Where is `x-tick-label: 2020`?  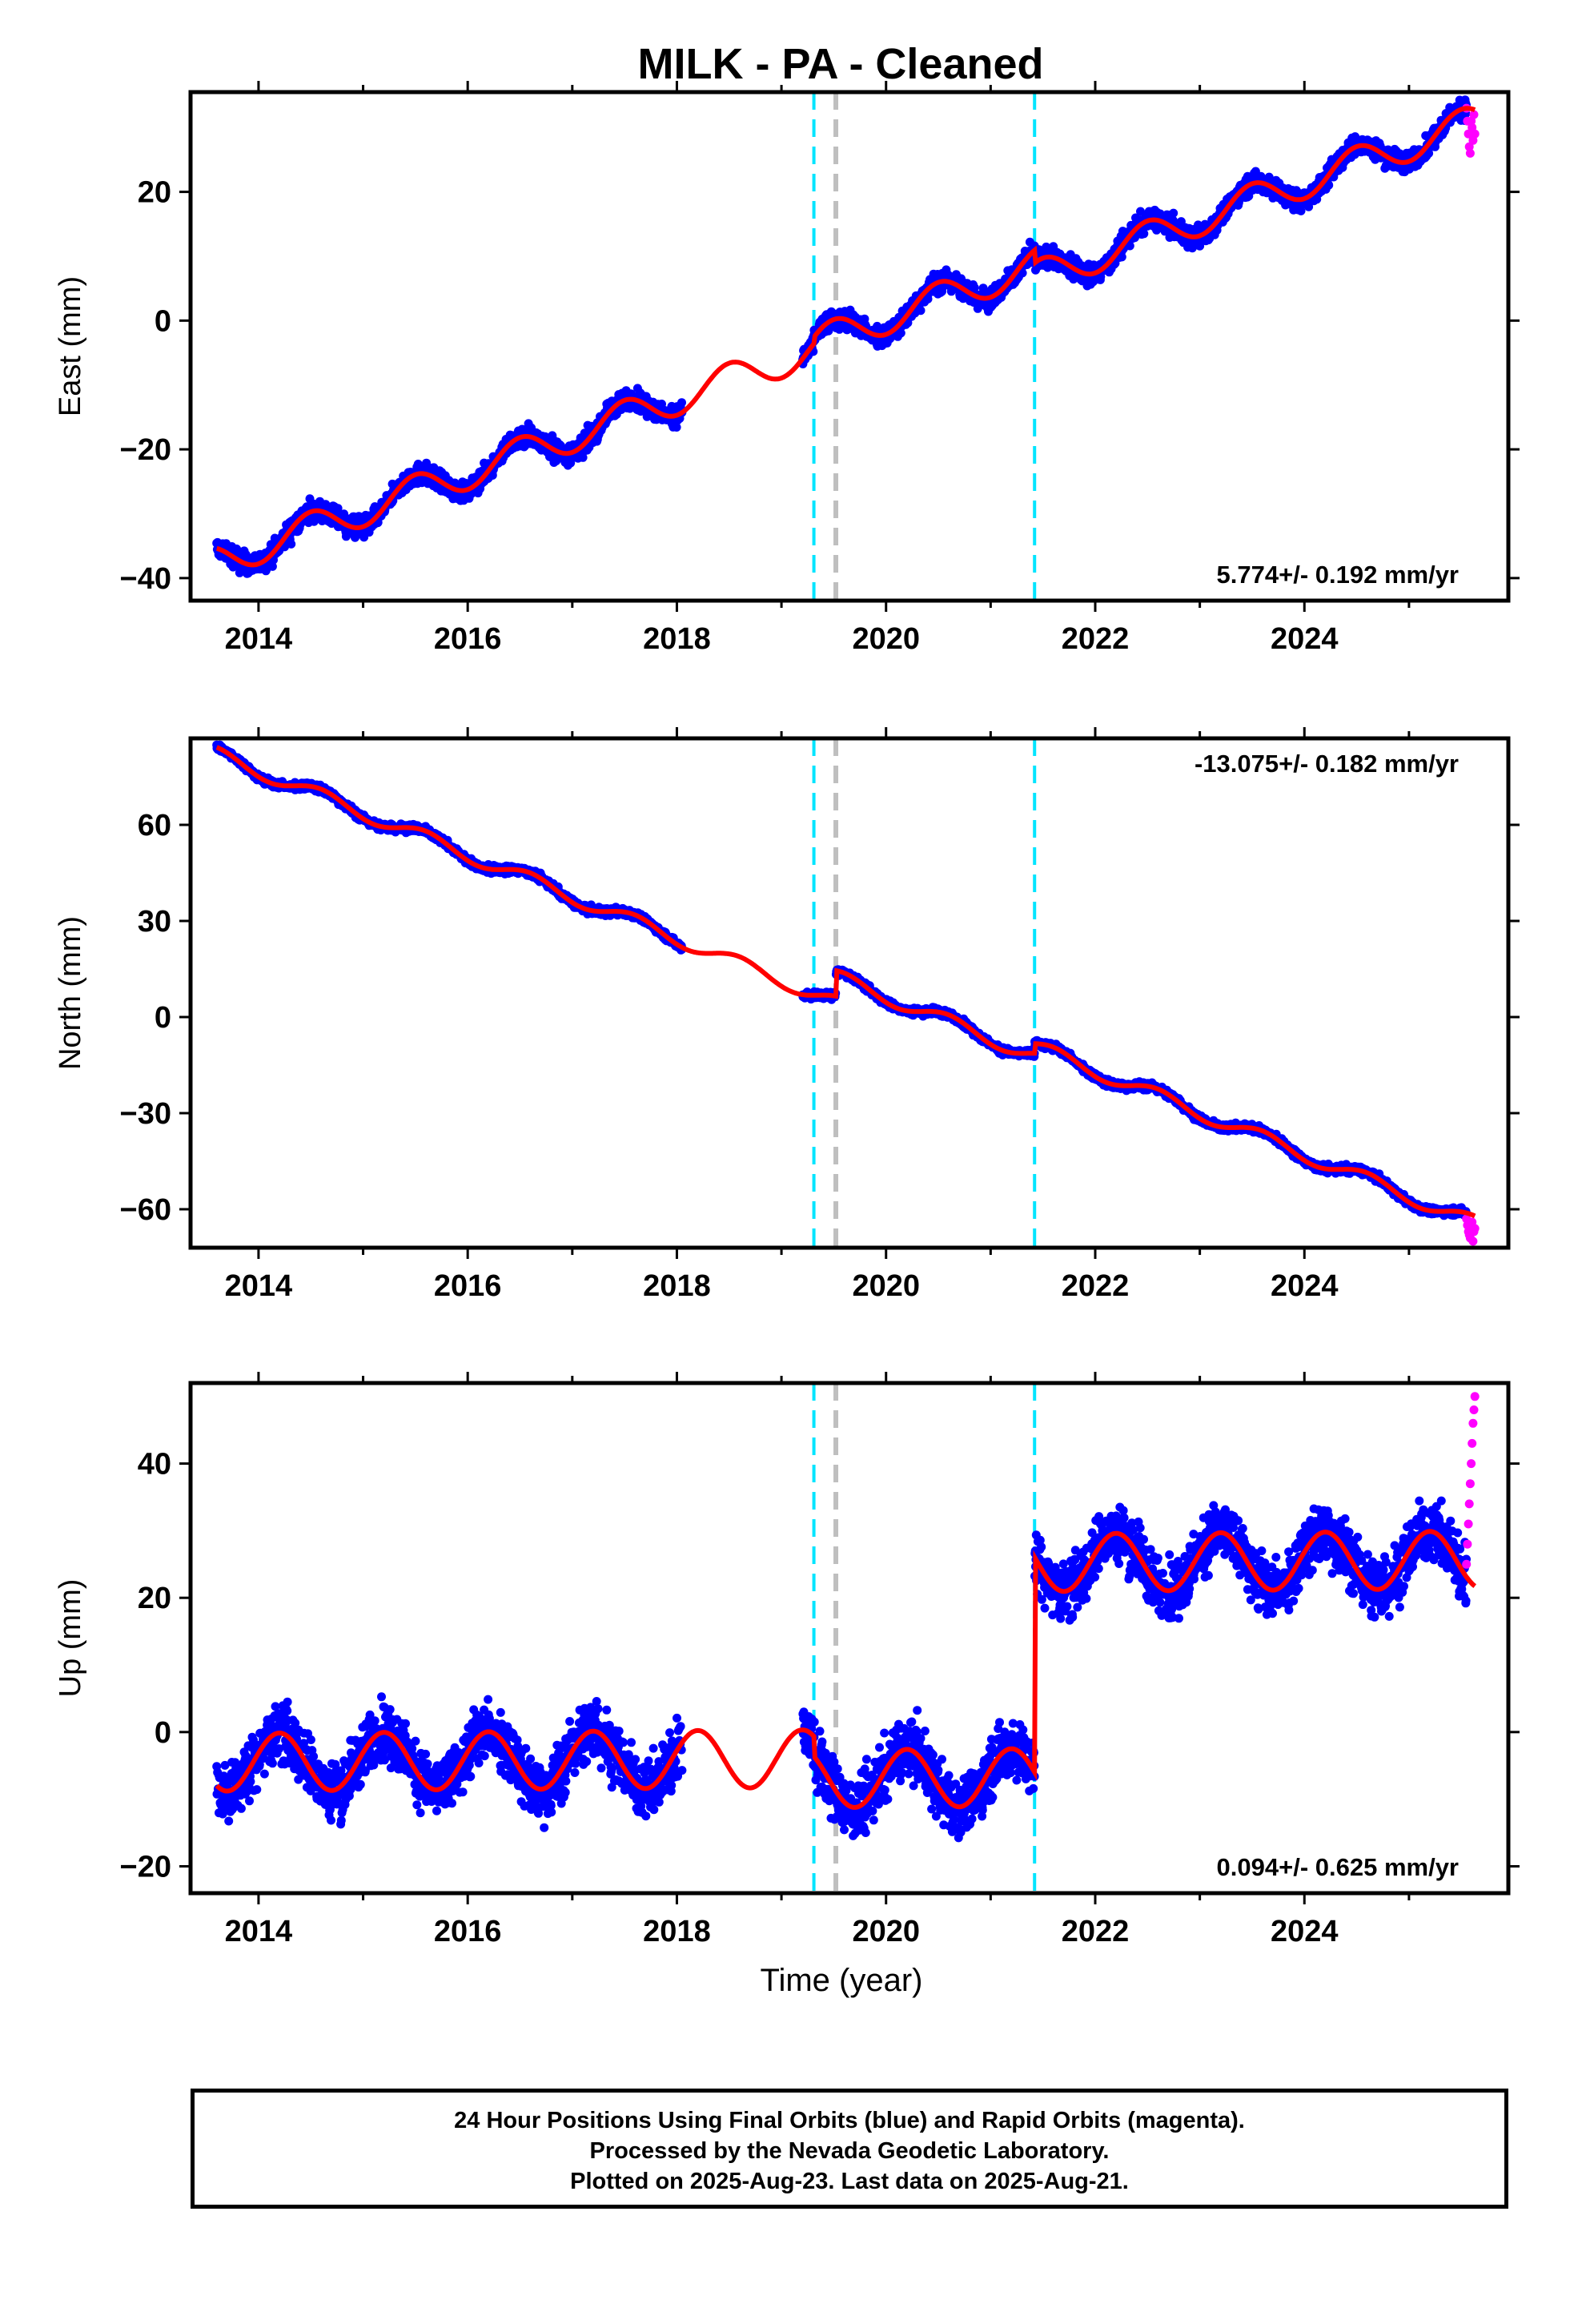 x-tick-label: 2020 is located at coordinates (886, 639).